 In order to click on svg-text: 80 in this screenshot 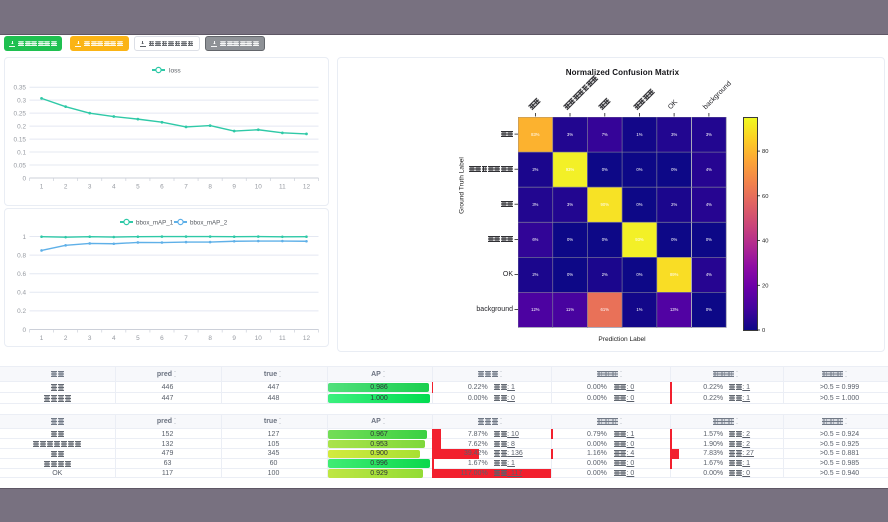, I will do `click(765, 152)`.